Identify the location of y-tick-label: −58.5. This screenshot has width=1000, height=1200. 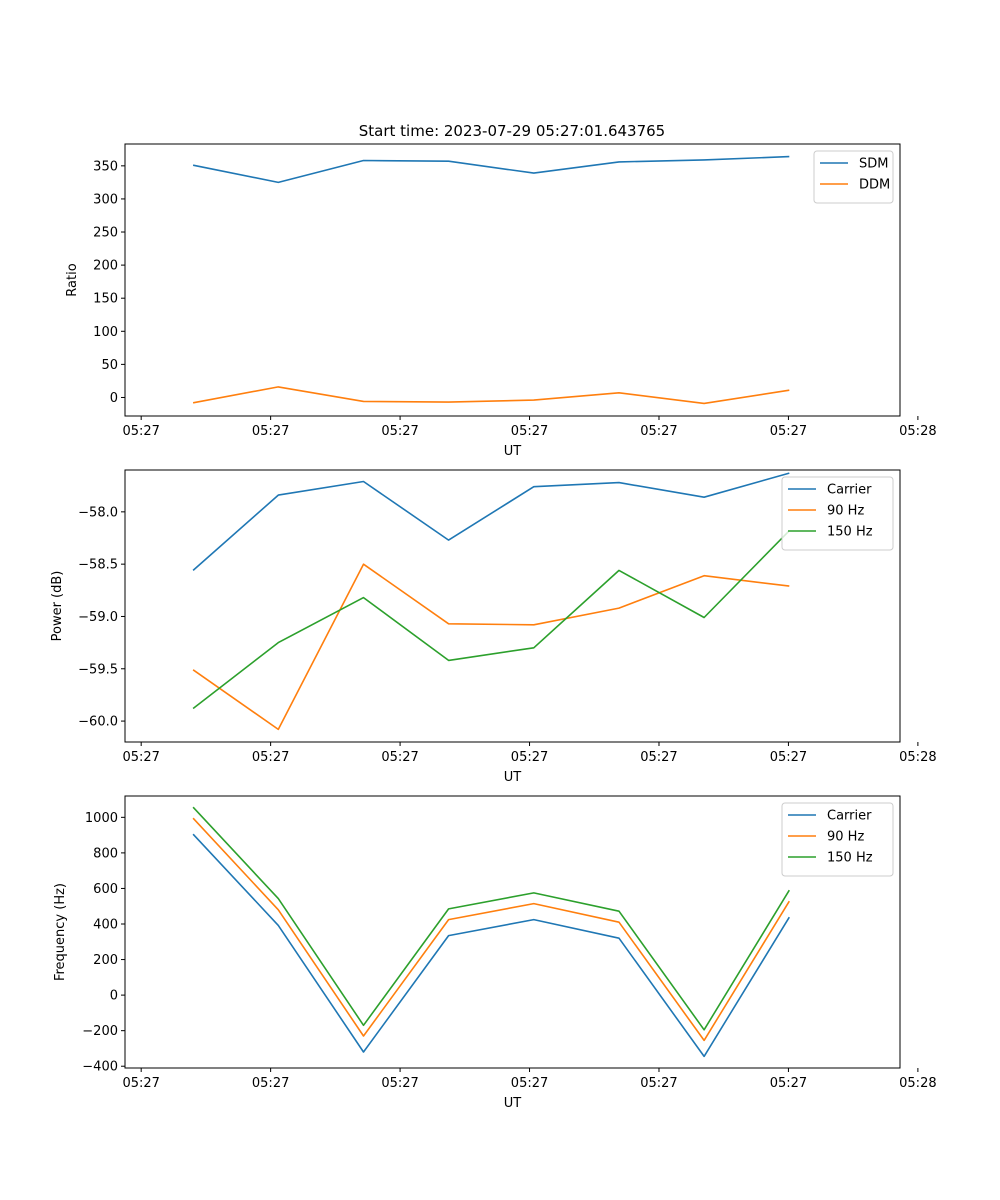
(98, 565).